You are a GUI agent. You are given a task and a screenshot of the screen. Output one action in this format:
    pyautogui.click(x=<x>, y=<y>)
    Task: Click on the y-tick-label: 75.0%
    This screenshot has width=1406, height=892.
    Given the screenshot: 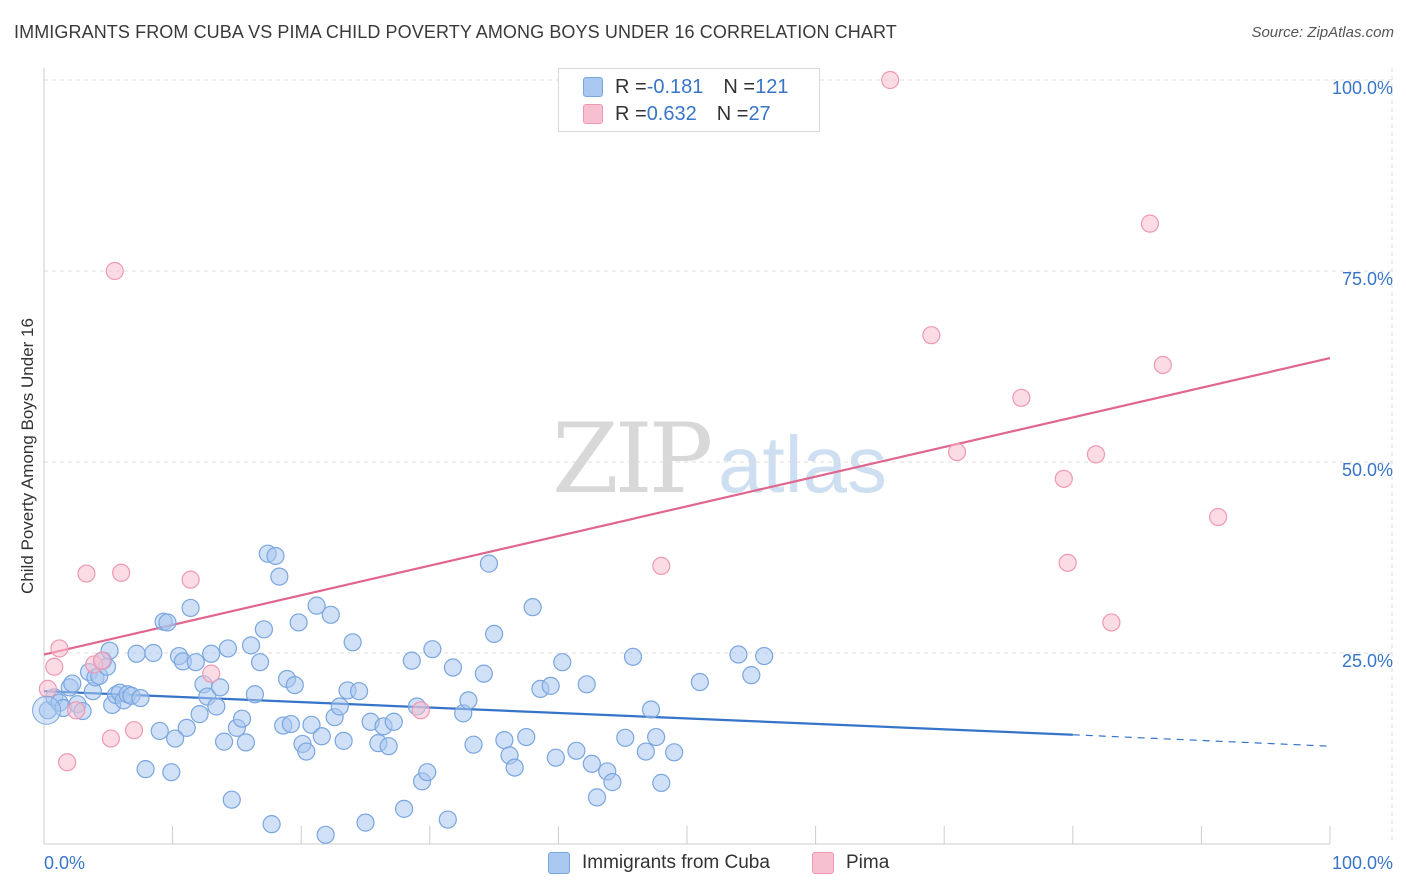 What is the action you would take?
    pyautogui.click(x=1367, y=279)
    